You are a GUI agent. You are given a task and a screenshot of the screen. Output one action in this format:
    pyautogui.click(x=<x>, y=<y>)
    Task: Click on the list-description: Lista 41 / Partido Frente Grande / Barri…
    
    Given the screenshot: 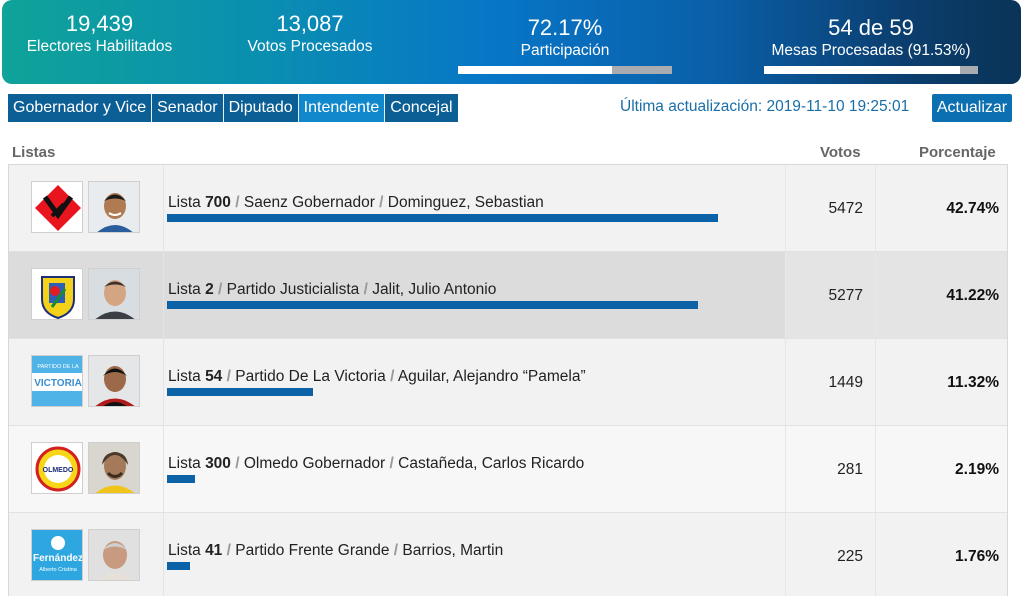 What is the action you would take?
    pyautogui.click(x=335, y=551)
    